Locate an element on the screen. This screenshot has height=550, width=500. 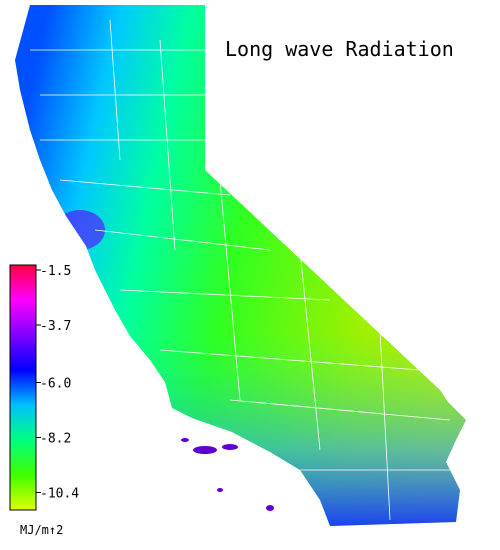
colorbar-tick-label: -10.4 is located at coordinates (59, 494).